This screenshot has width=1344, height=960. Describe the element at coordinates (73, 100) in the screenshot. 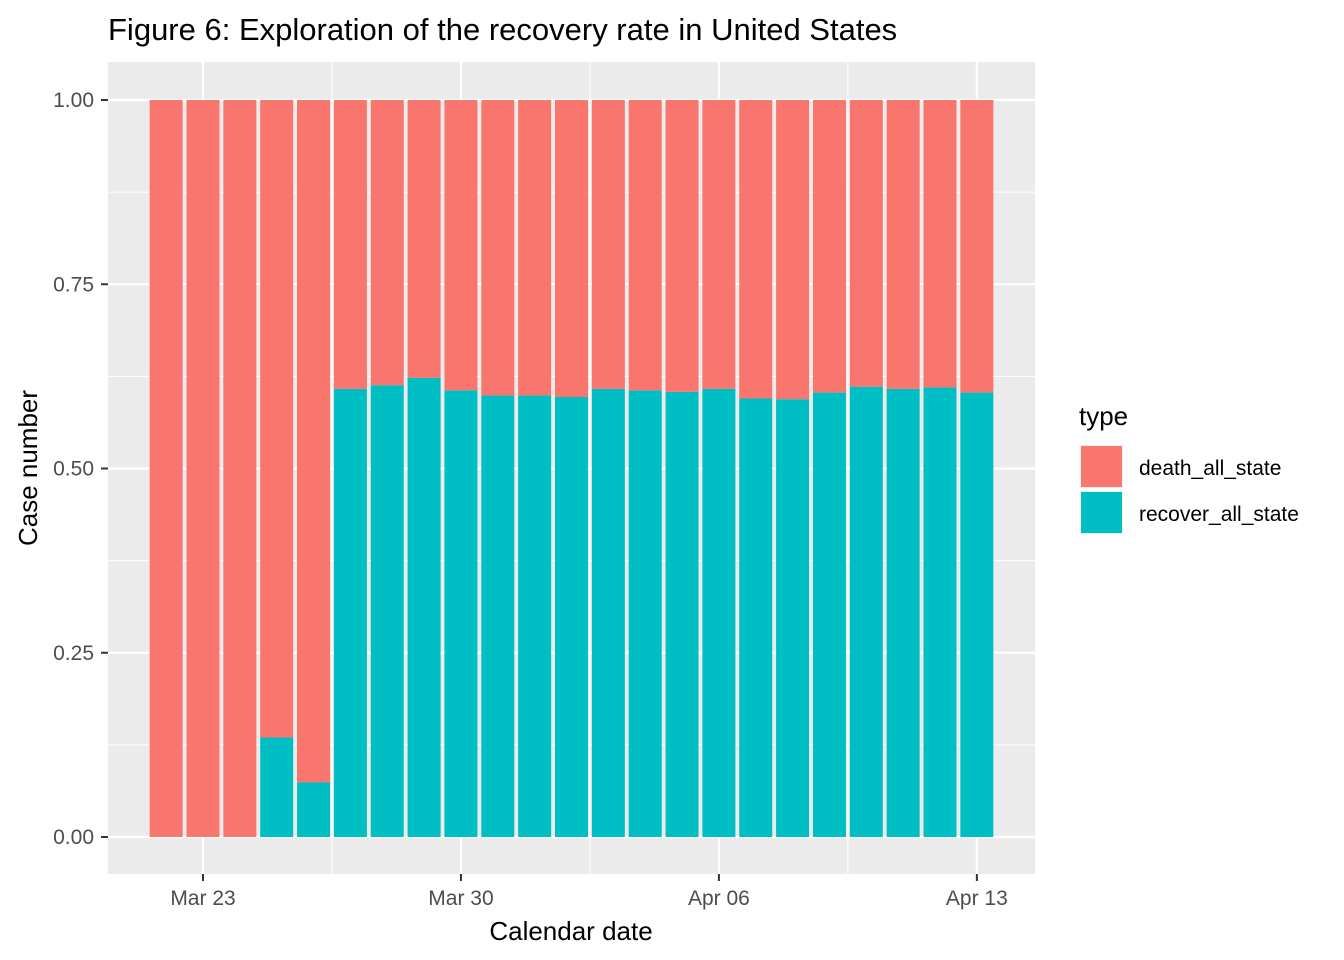

I see `y-tick-label: 1.00` at that location.